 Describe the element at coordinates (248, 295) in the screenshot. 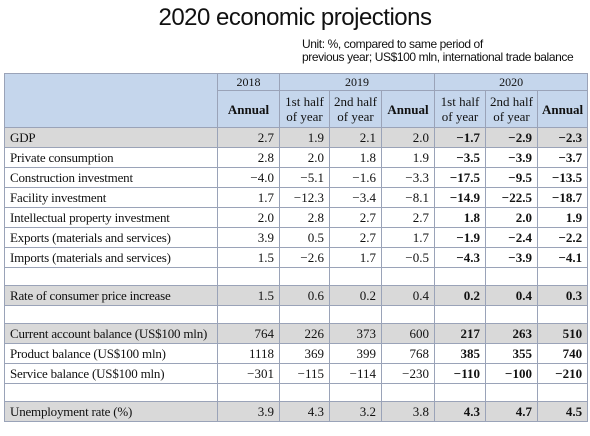

I see `value-cell: 1.5` at that location.